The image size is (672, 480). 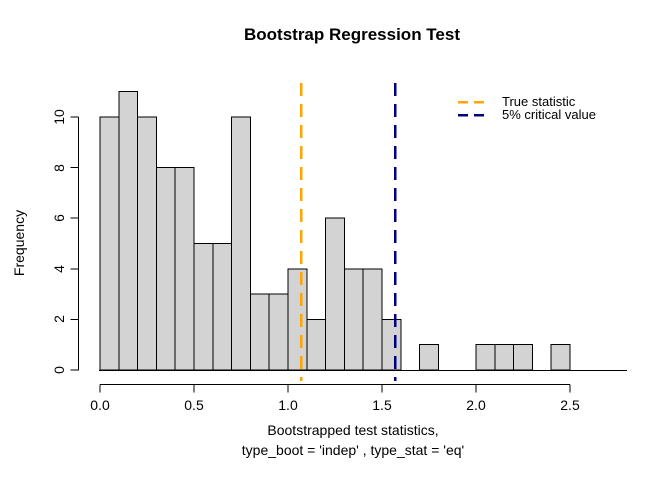 I want to click on x-tick-label-1.5: 1.5, so click(x=382, y=405).